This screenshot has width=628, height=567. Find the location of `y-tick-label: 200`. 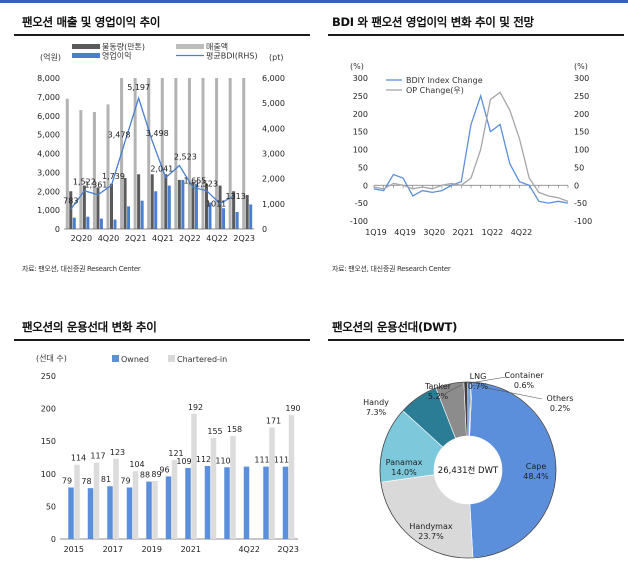

y-tick-label: 200 is located at coordinates (48, 409).